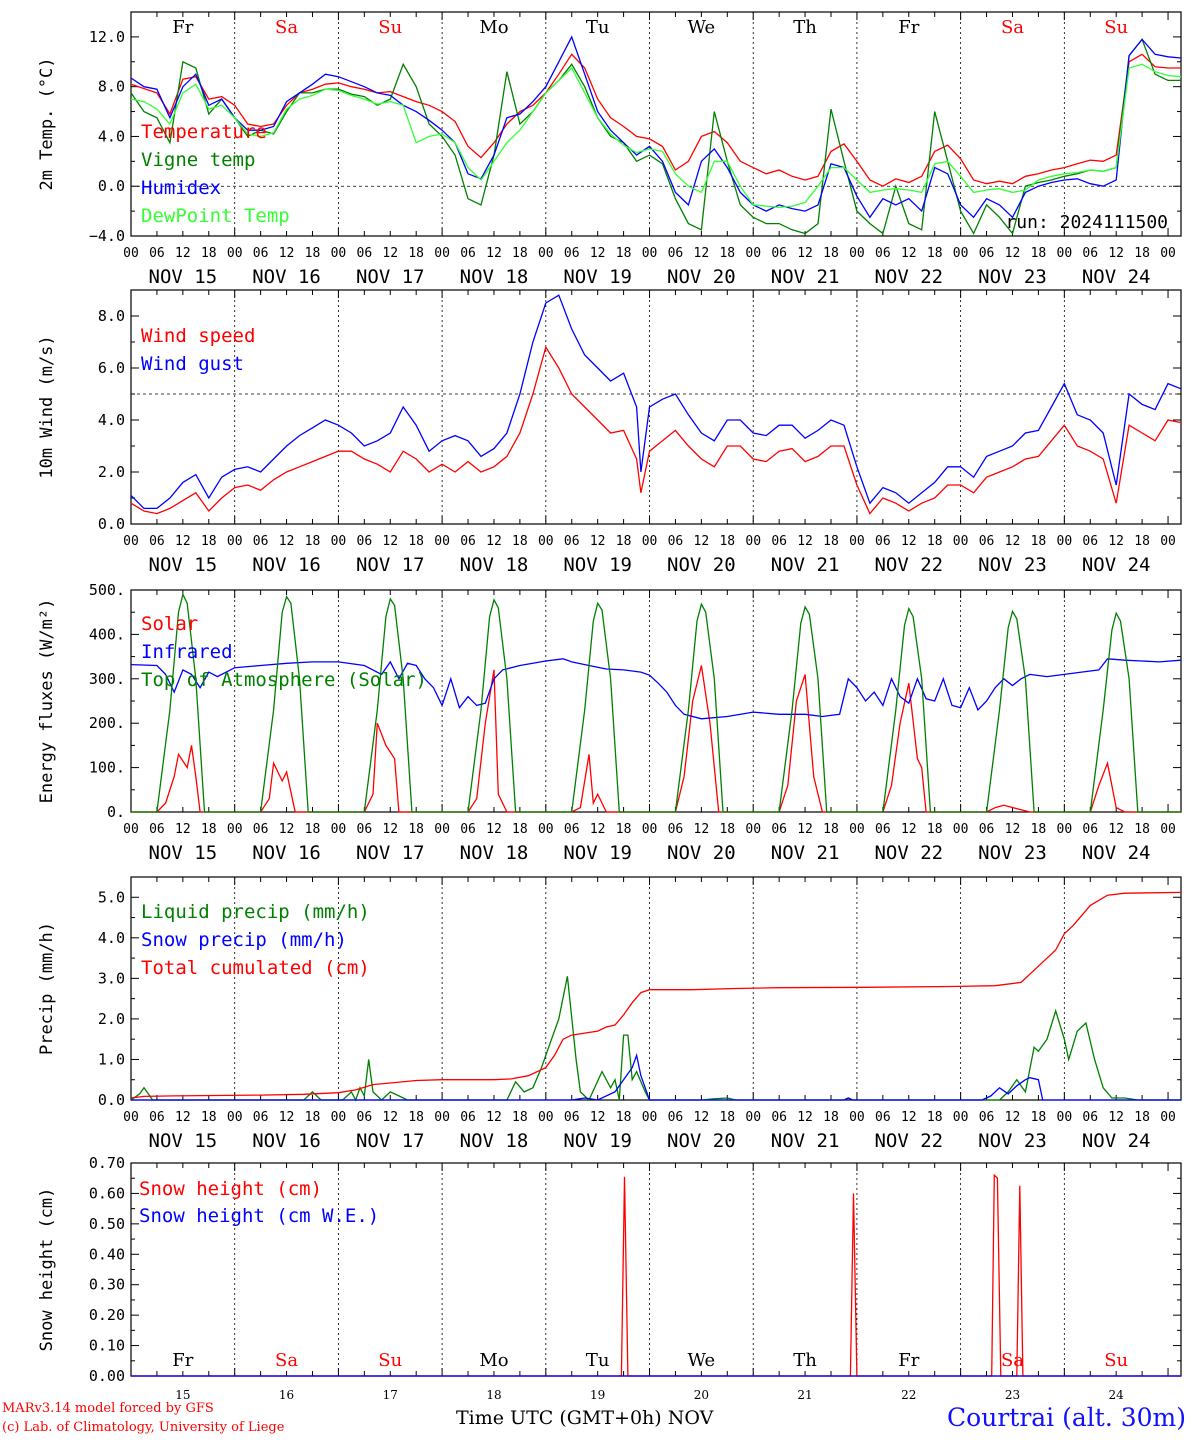 This screenshot has height=1444, width=1194. Describe the element at coordinates (655, 136) in the screenshot. I see `series-line-vigne-temp` at that location.